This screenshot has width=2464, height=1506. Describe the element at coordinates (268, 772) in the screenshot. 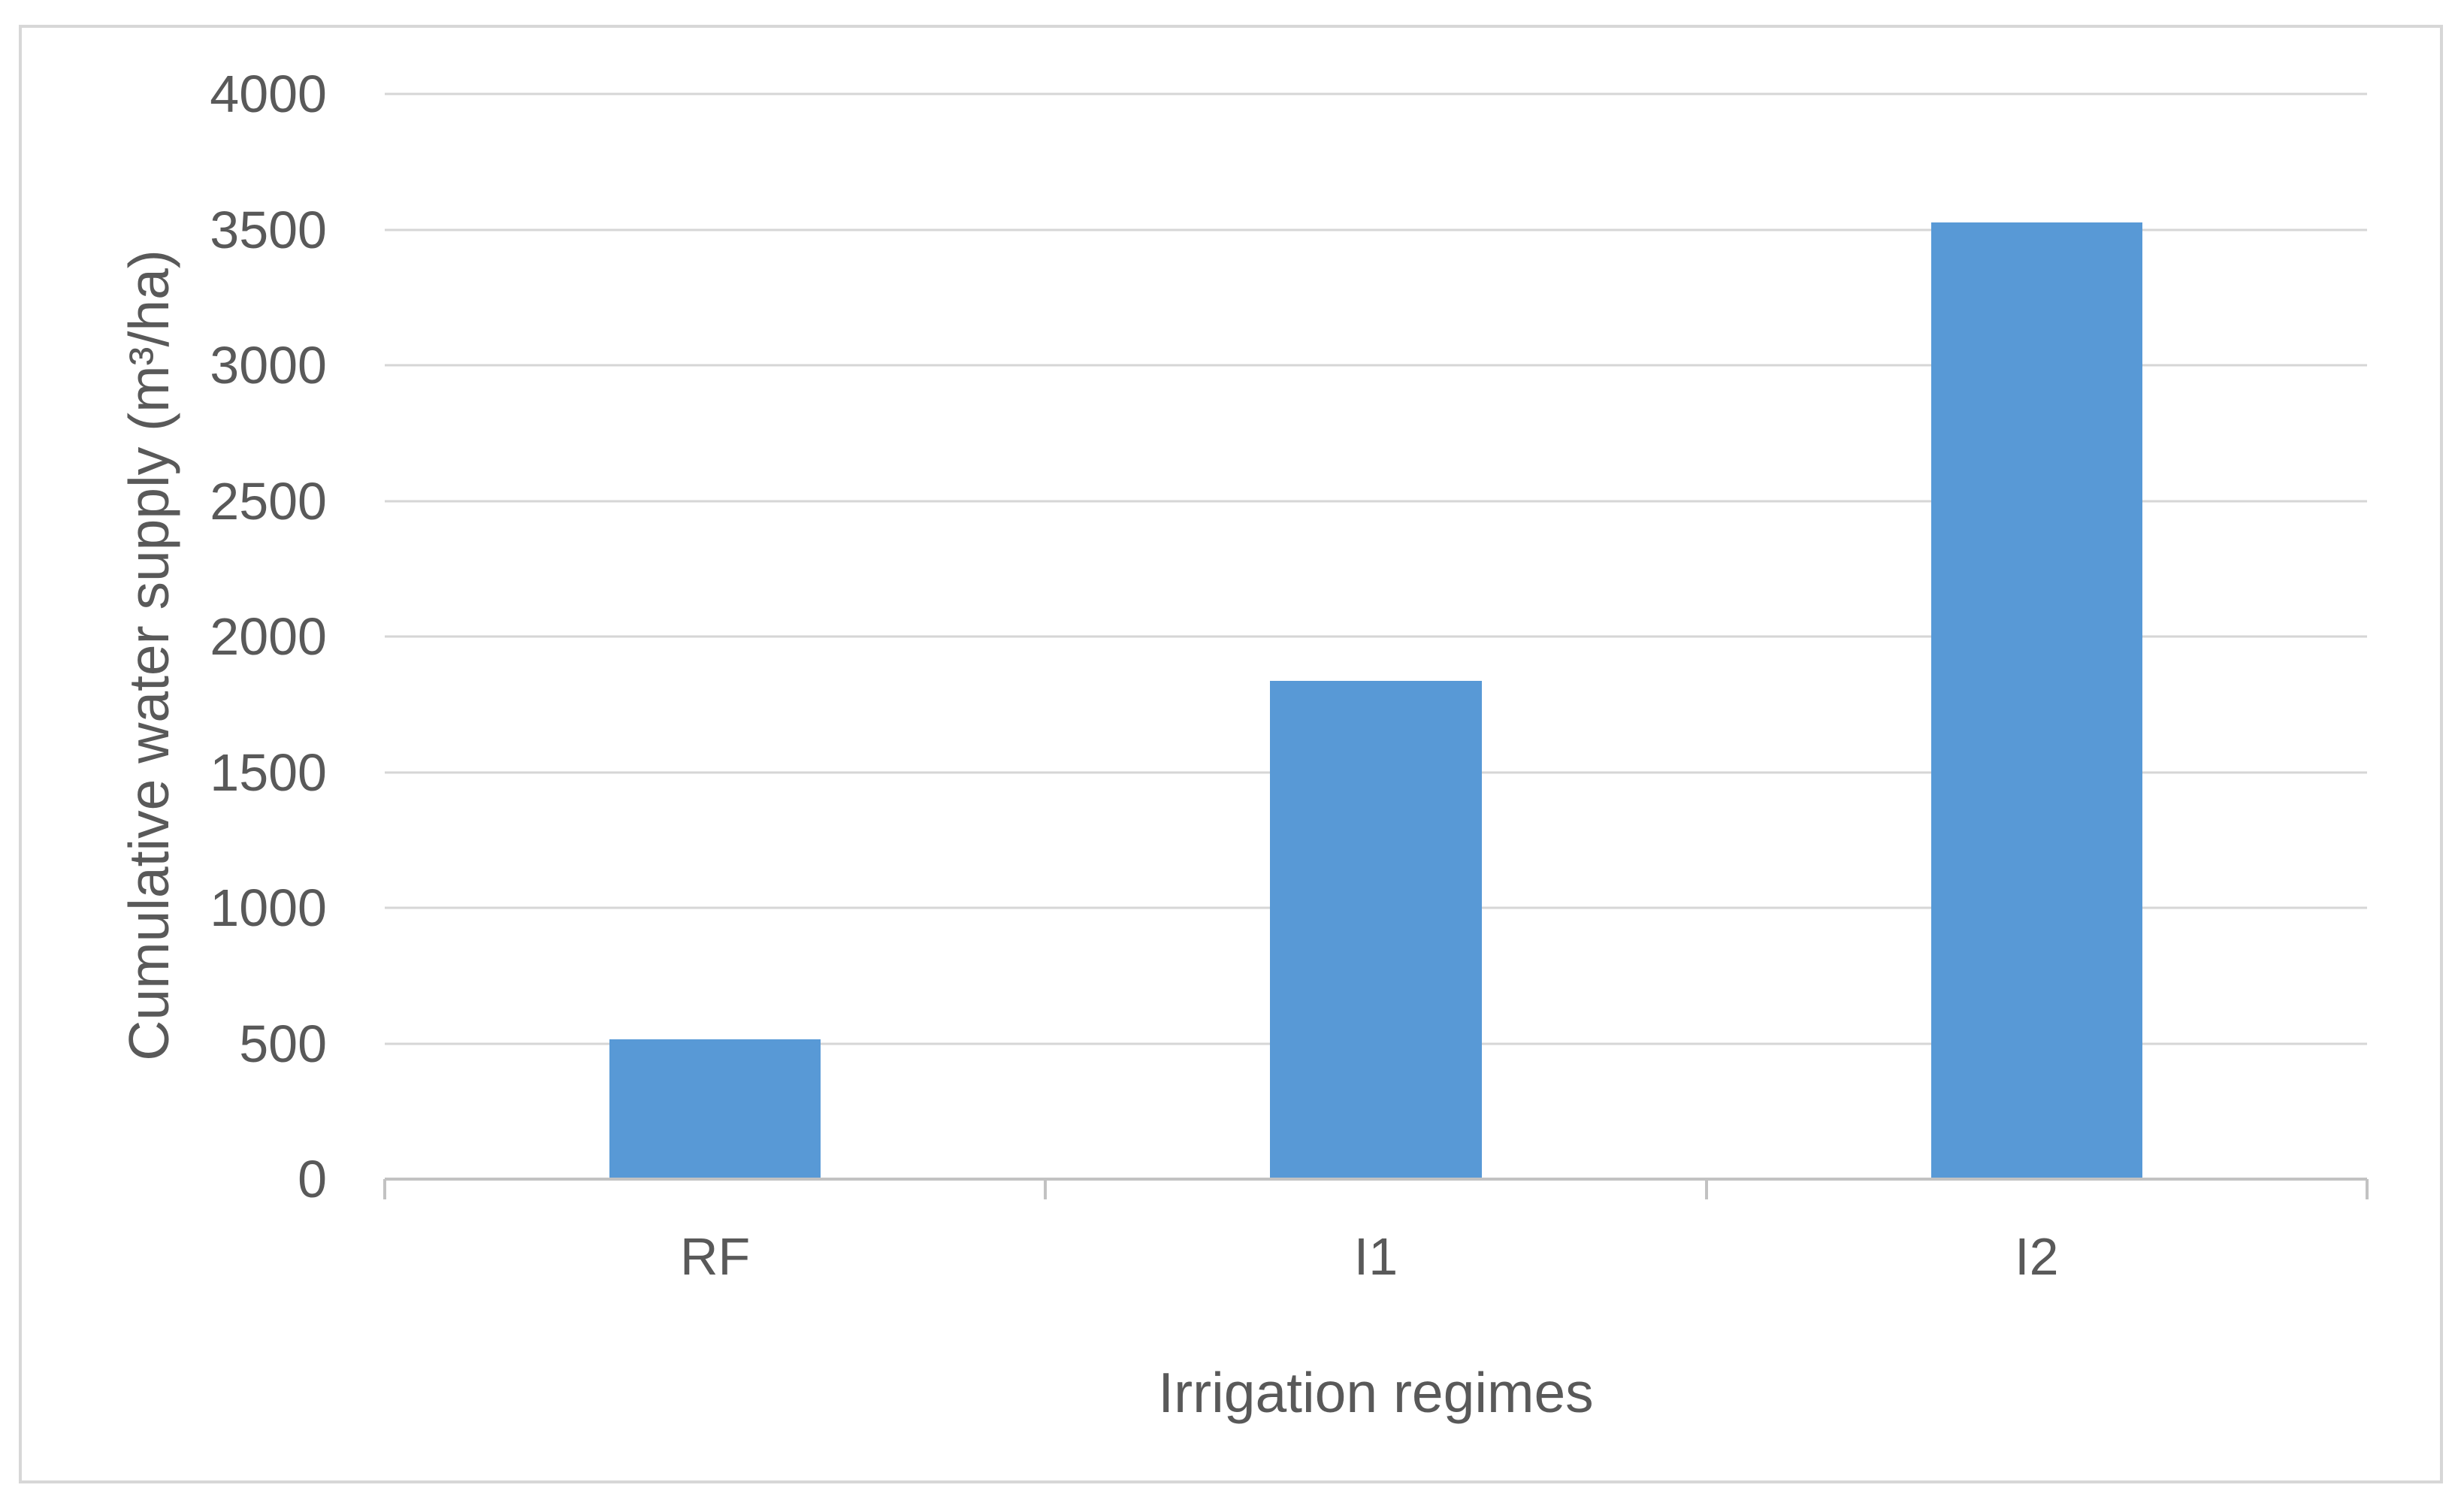

I see `y-tick-label: 1500` at that location.